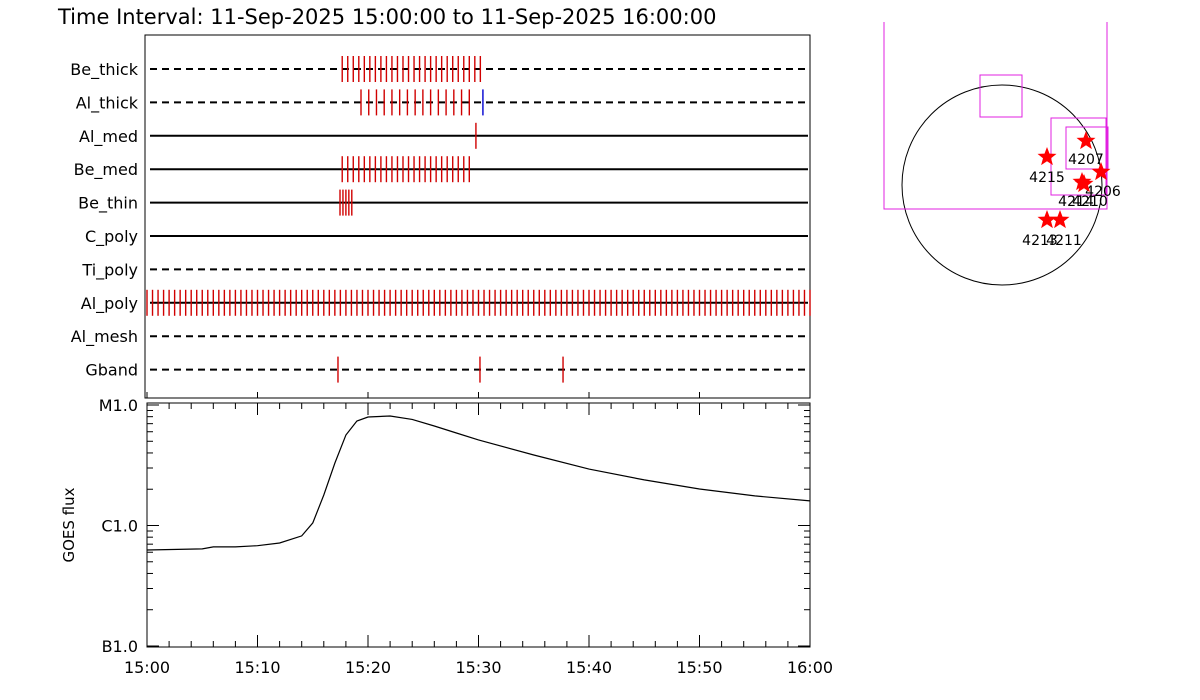 This screenshot has height=700, width=1200. I want to click on region-label: 4215, so click(1047, 178).